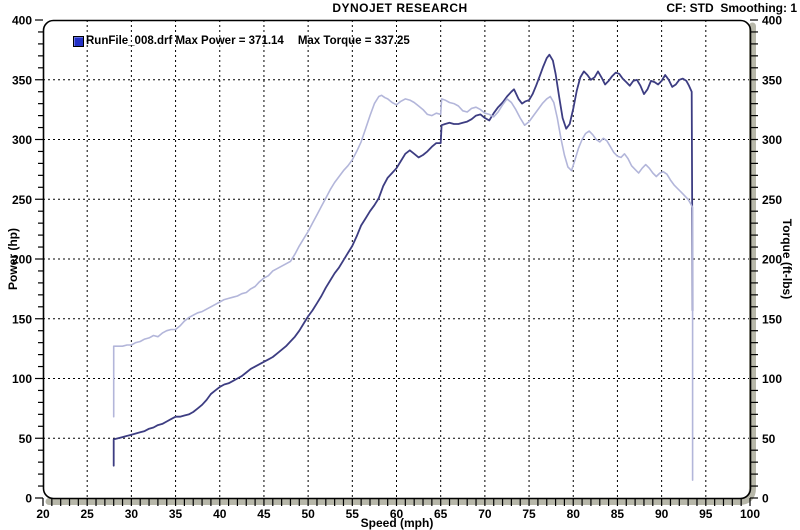 Image resolution: width=800 pixels, height=530 pixels. What do you see at coordinates (731, 8) in the screenshot?
I see `cf-smoothing-label: CF: STD Smoothing: 1` at bounding box center [731, 8].